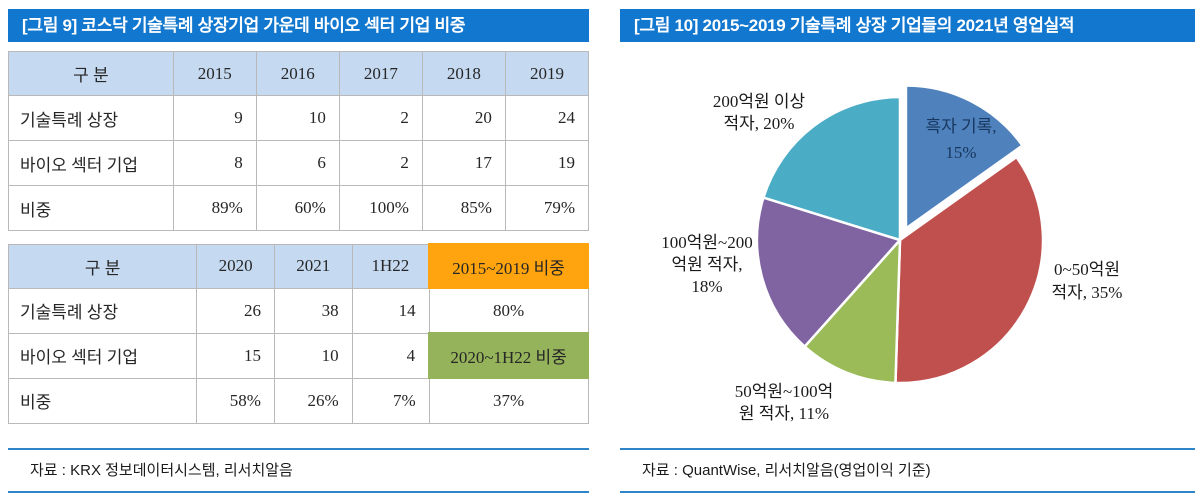 Image resolution: width=1200 pixels, height=502 pixels. I want to click on pie-label-surplus: 흑자 기록,, so click(960, 126).